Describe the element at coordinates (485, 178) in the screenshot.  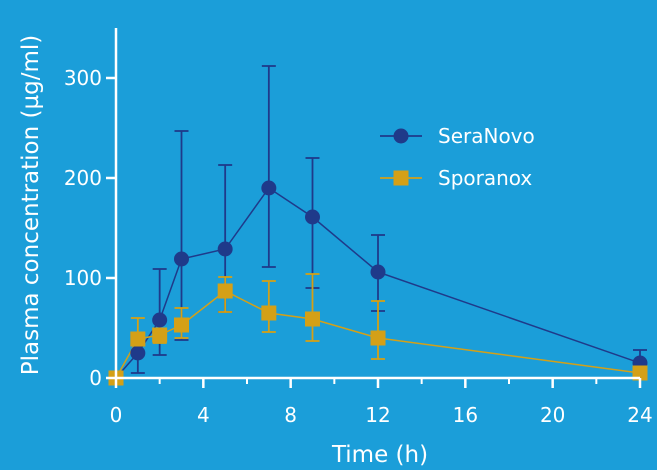
I see `legend-label: Sporanox` at that location.